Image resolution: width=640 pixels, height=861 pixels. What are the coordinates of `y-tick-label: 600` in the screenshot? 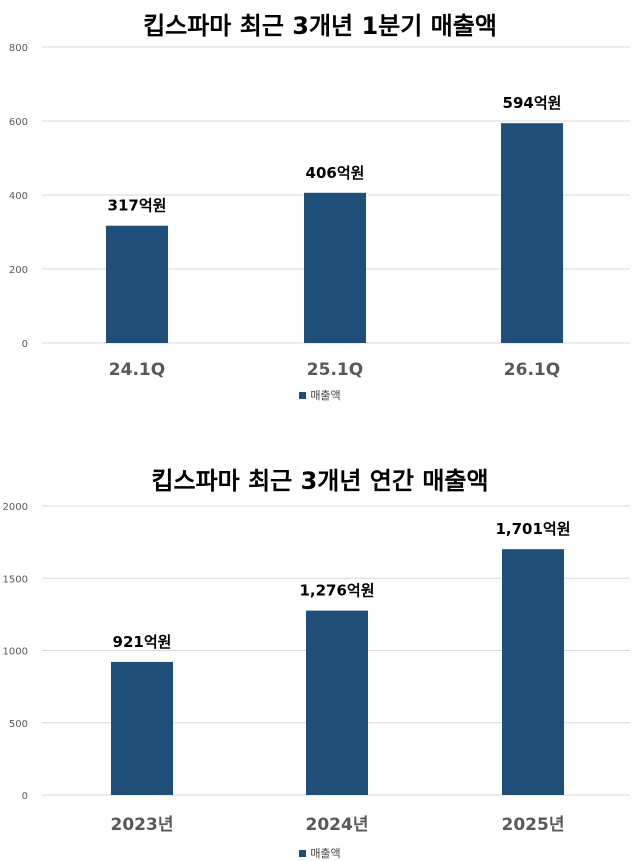 It's located at (18, 122).